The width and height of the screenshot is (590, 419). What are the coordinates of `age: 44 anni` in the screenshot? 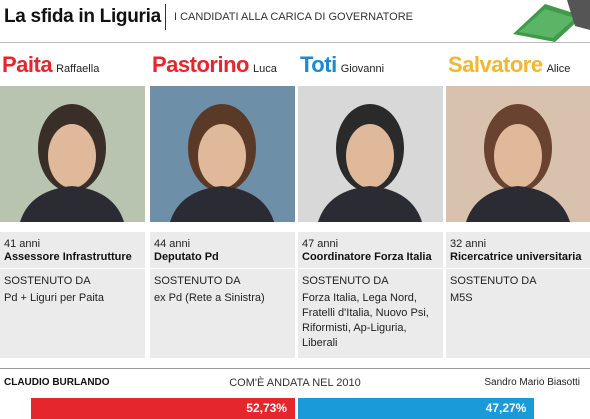 It's located at (172, 244).